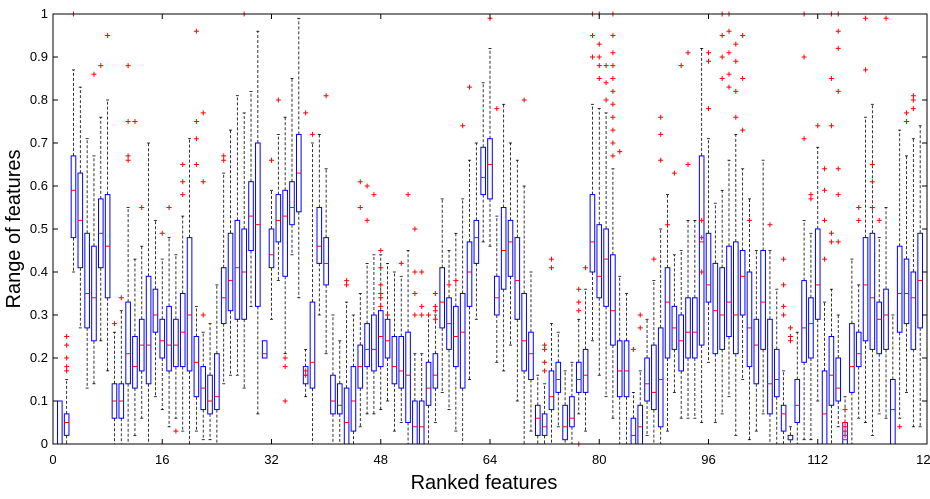 The image size is (930, 499). What do you see at coordinates (39, 357) in the screenshot?
I see `y-tick-label: 0.2` at bounding box center [39, 357].